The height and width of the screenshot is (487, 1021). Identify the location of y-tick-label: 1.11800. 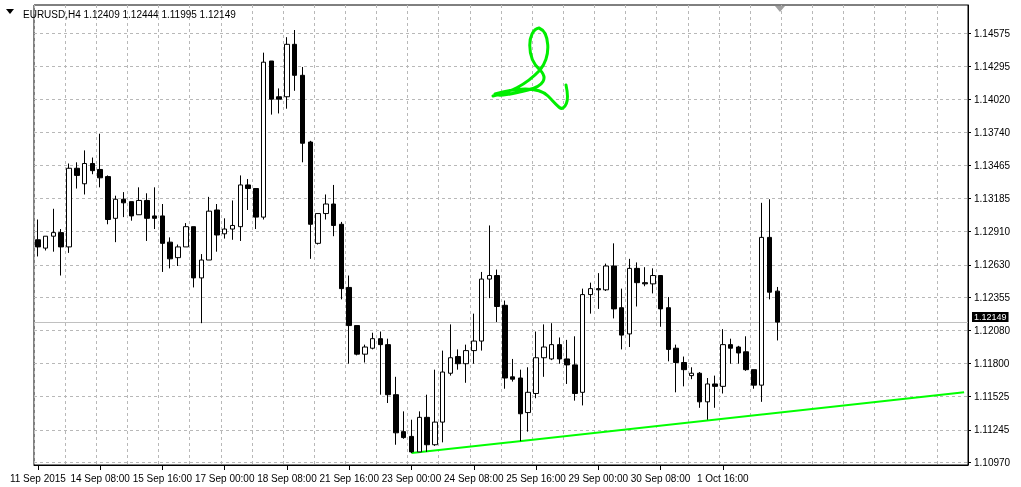
(992, 364).